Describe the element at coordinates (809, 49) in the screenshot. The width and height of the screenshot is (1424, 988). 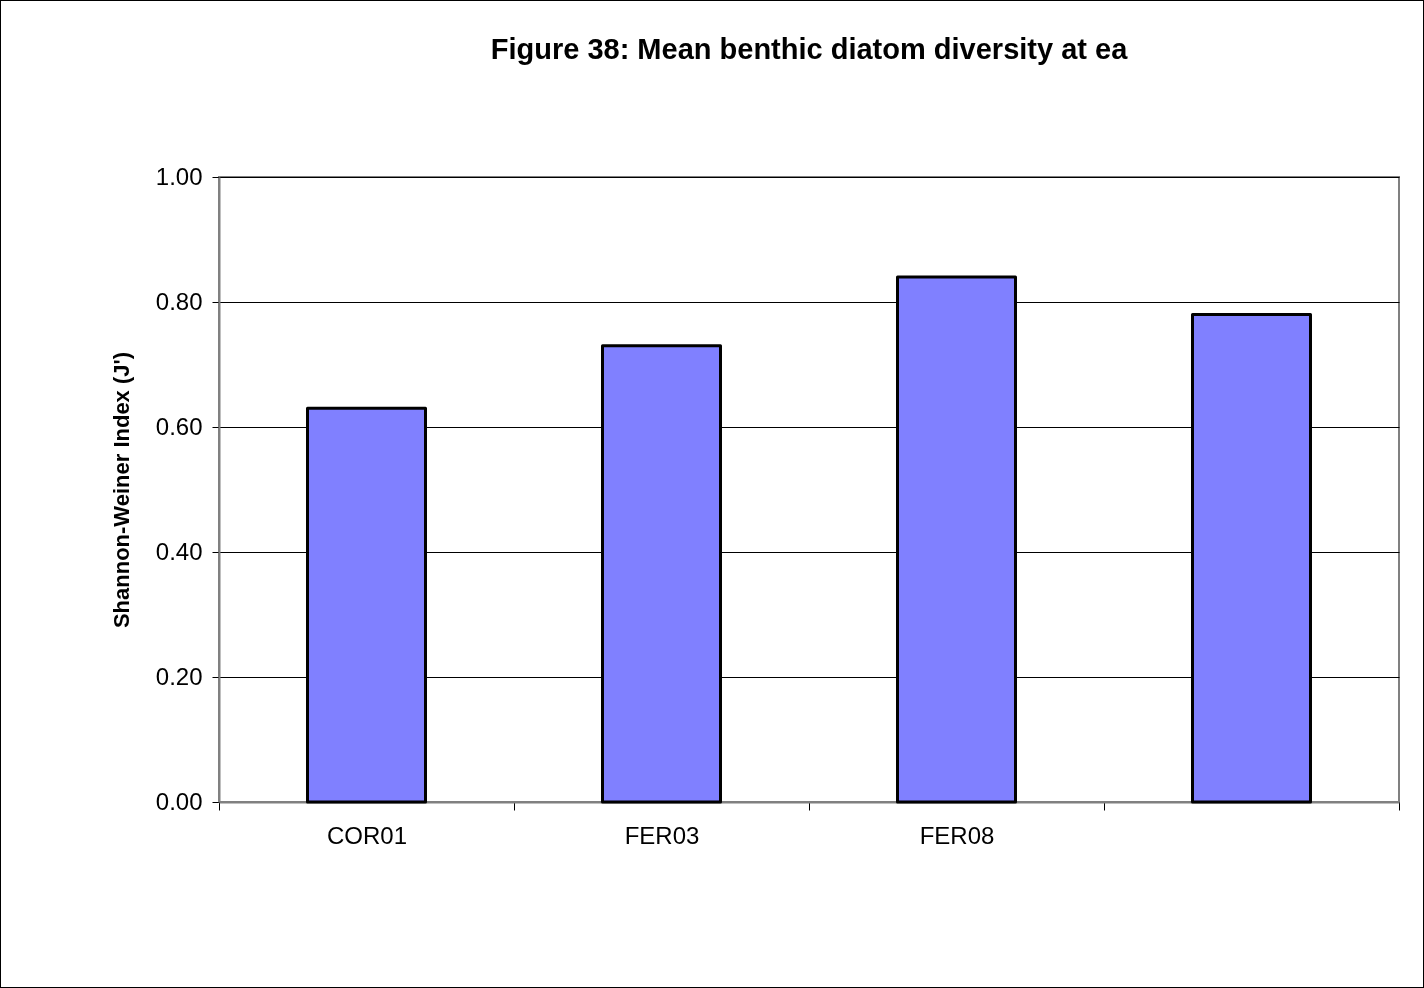
I see `chart-title: Figure 38: Mean benthic diatom diversity at ea` at that location.